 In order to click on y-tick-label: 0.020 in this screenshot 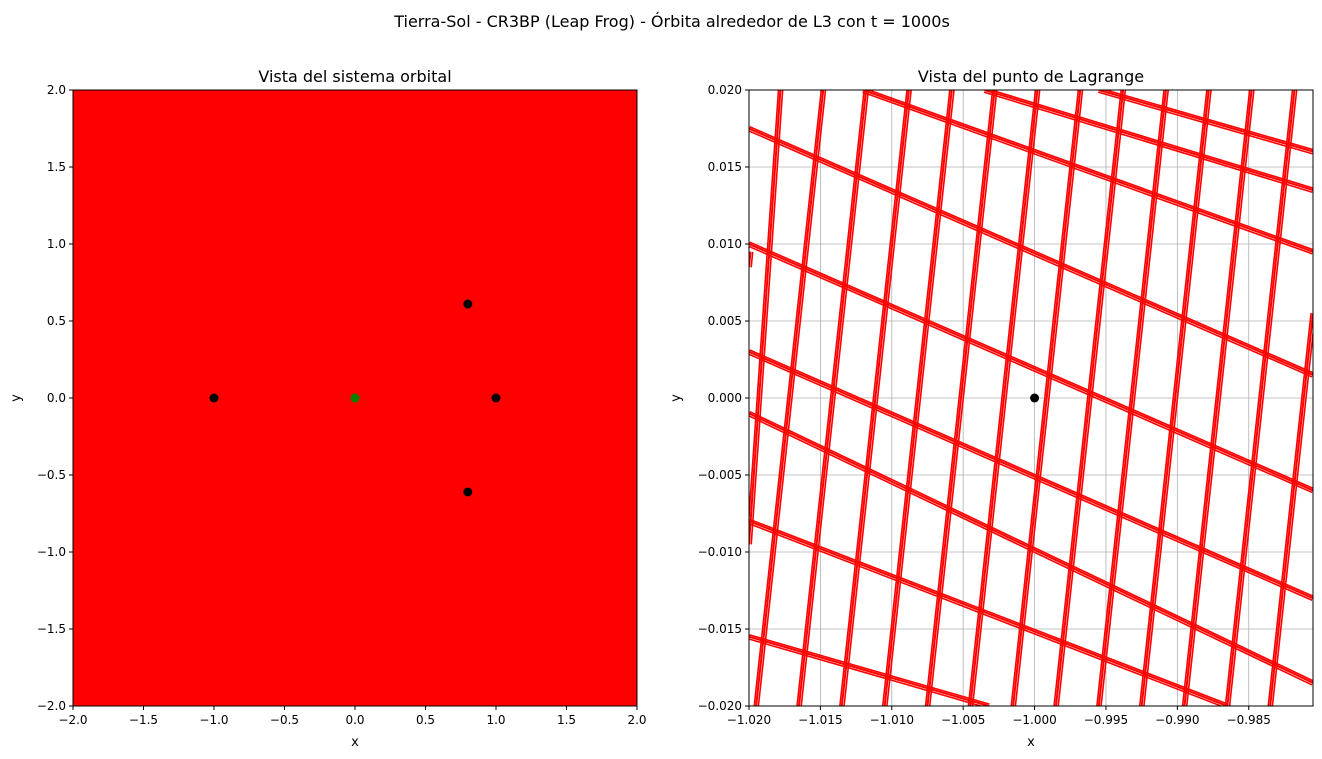, I will do `click(725, 90)`.